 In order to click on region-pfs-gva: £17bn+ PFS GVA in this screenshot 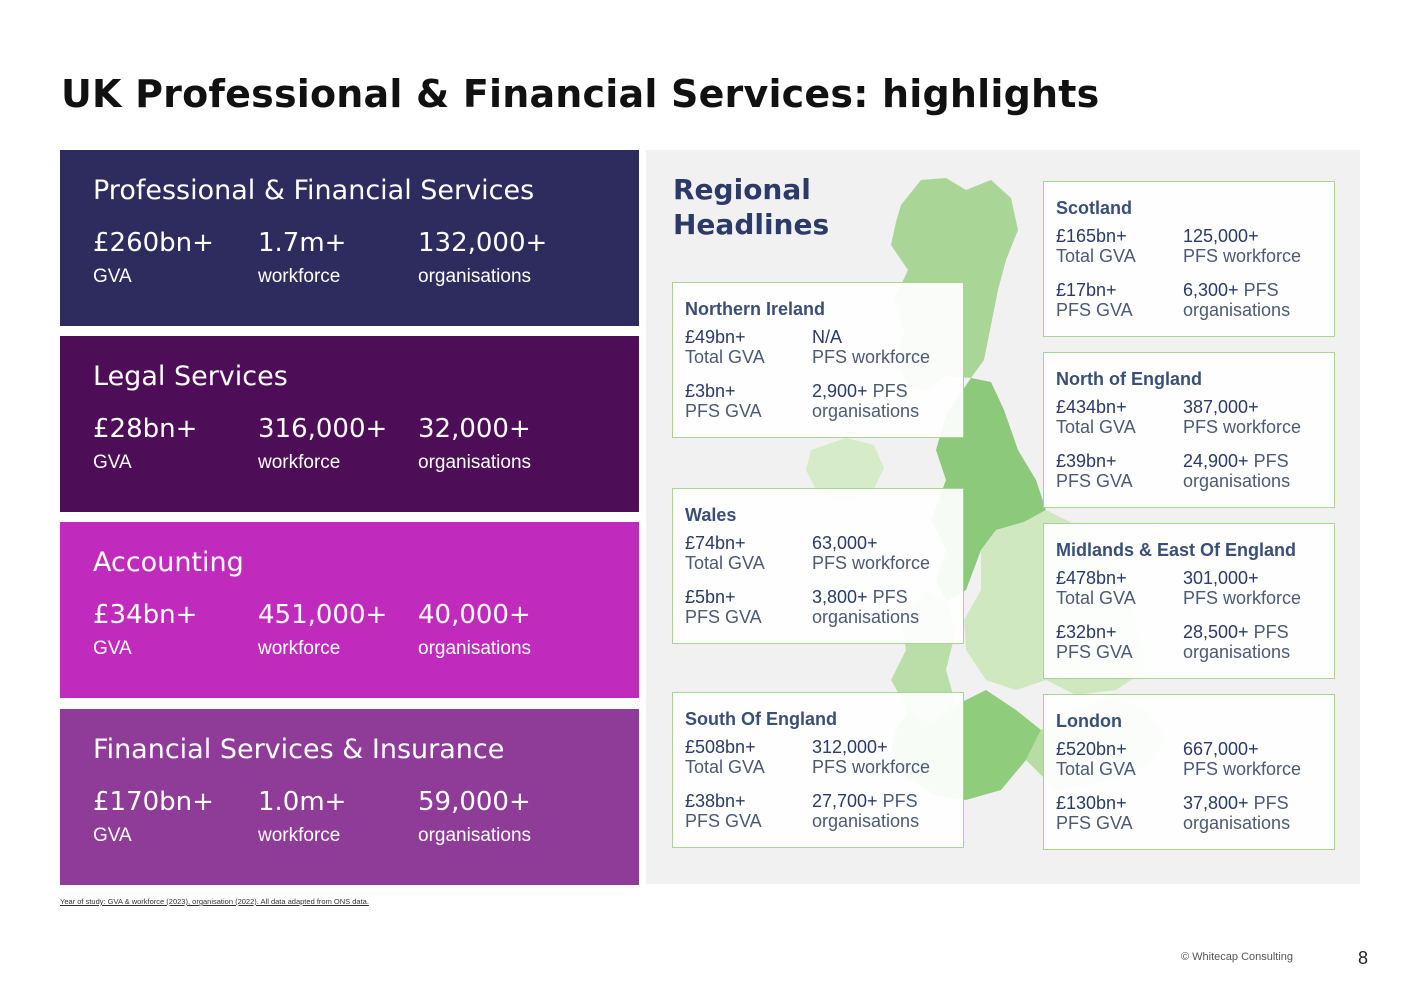, I will do `click(1094, 300)`.